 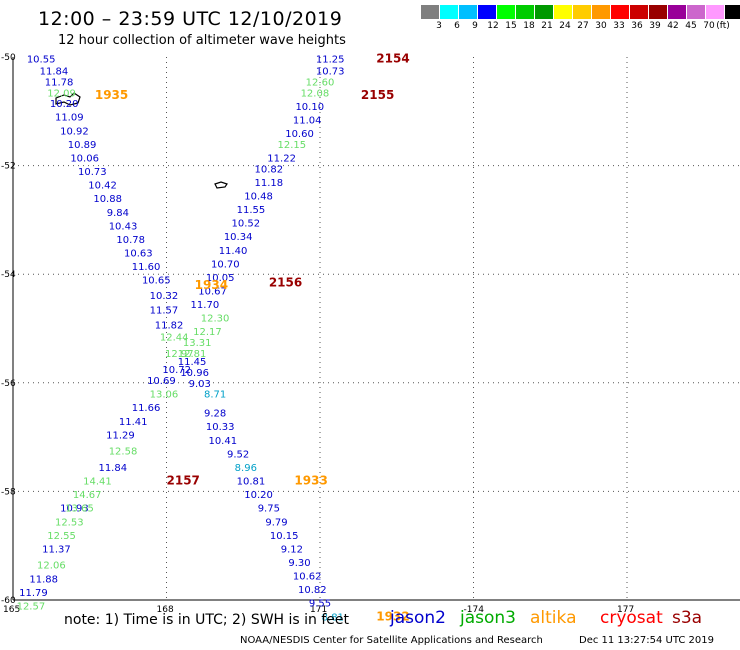 What do you see at coordinates (84, 158) in the screenshot?
I see `wave-height-label: 10.06` at bounding box center [84, 158].